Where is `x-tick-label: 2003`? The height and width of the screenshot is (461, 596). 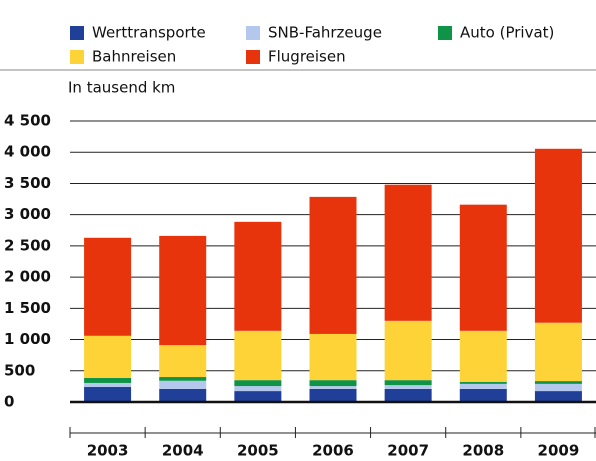 x-tick-label: 2003 is located at coordinates (108, 451).